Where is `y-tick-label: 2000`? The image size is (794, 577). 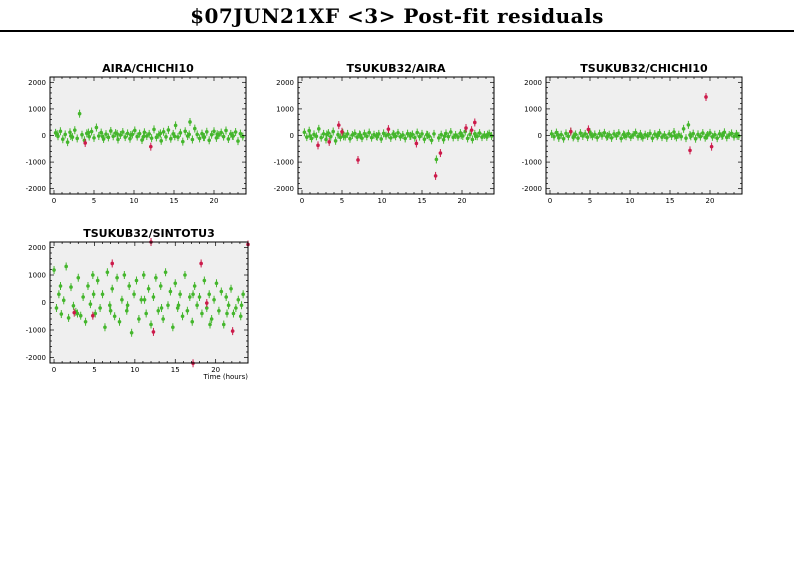 y-tick-label: 2000 is located at coordinates (37, 248).